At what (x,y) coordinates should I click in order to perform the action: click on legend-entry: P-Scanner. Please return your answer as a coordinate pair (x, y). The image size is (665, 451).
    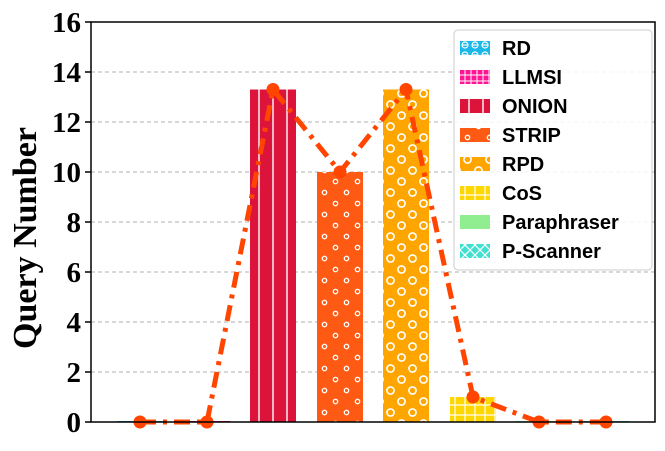
    Looking at the image, I should click on (530, 252).